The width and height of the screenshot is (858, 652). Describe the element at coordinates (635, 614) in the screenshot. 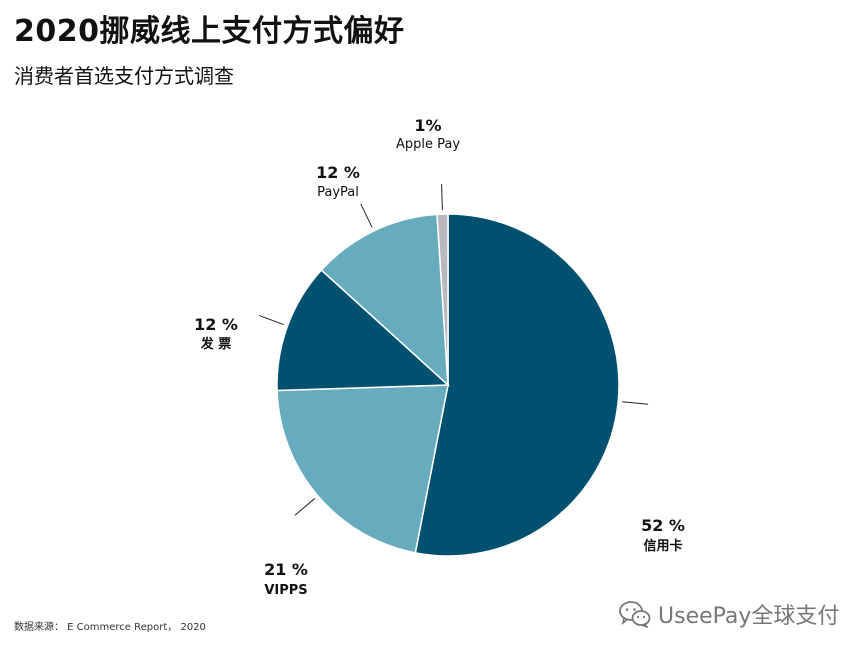

I see `wechat-icon` at that location.